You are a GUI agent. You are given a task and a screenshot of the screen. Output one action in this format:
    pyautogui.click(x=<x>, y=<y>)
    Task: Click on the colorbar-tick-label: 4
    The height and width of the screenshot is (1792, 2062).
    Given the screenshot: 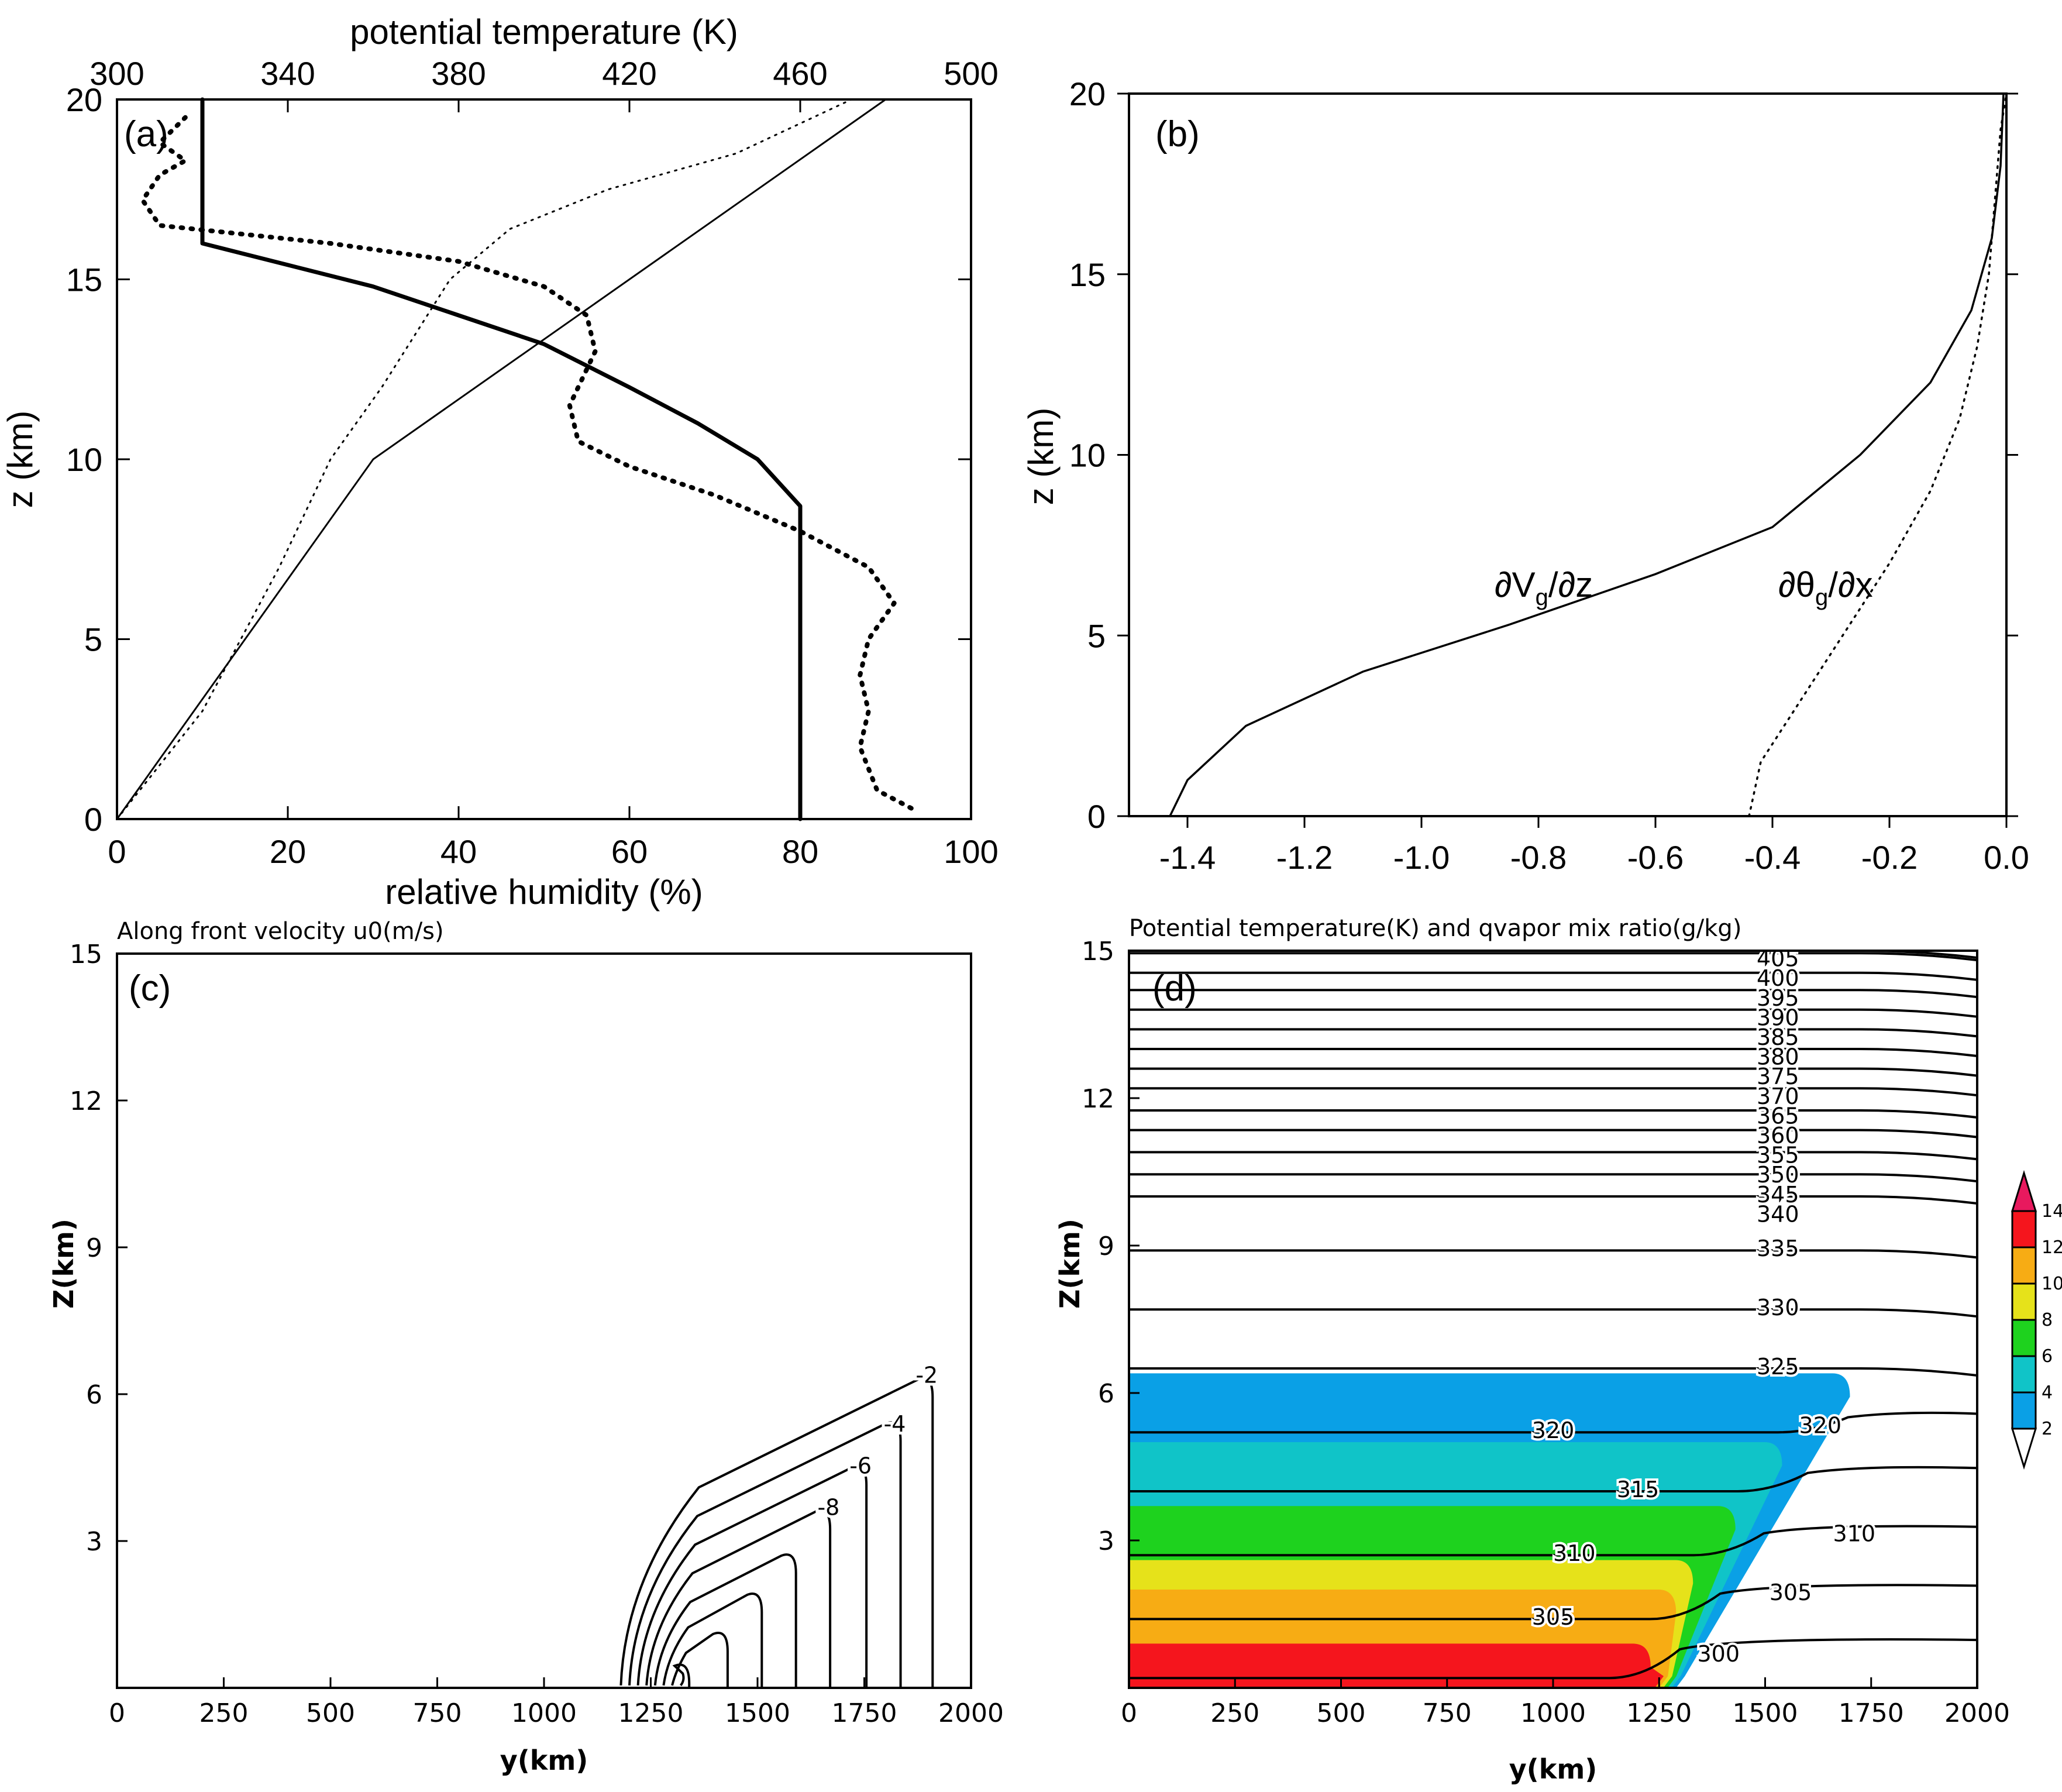 What is the action you would take?
    pyautogui.click(x=2047, y=1392)
    